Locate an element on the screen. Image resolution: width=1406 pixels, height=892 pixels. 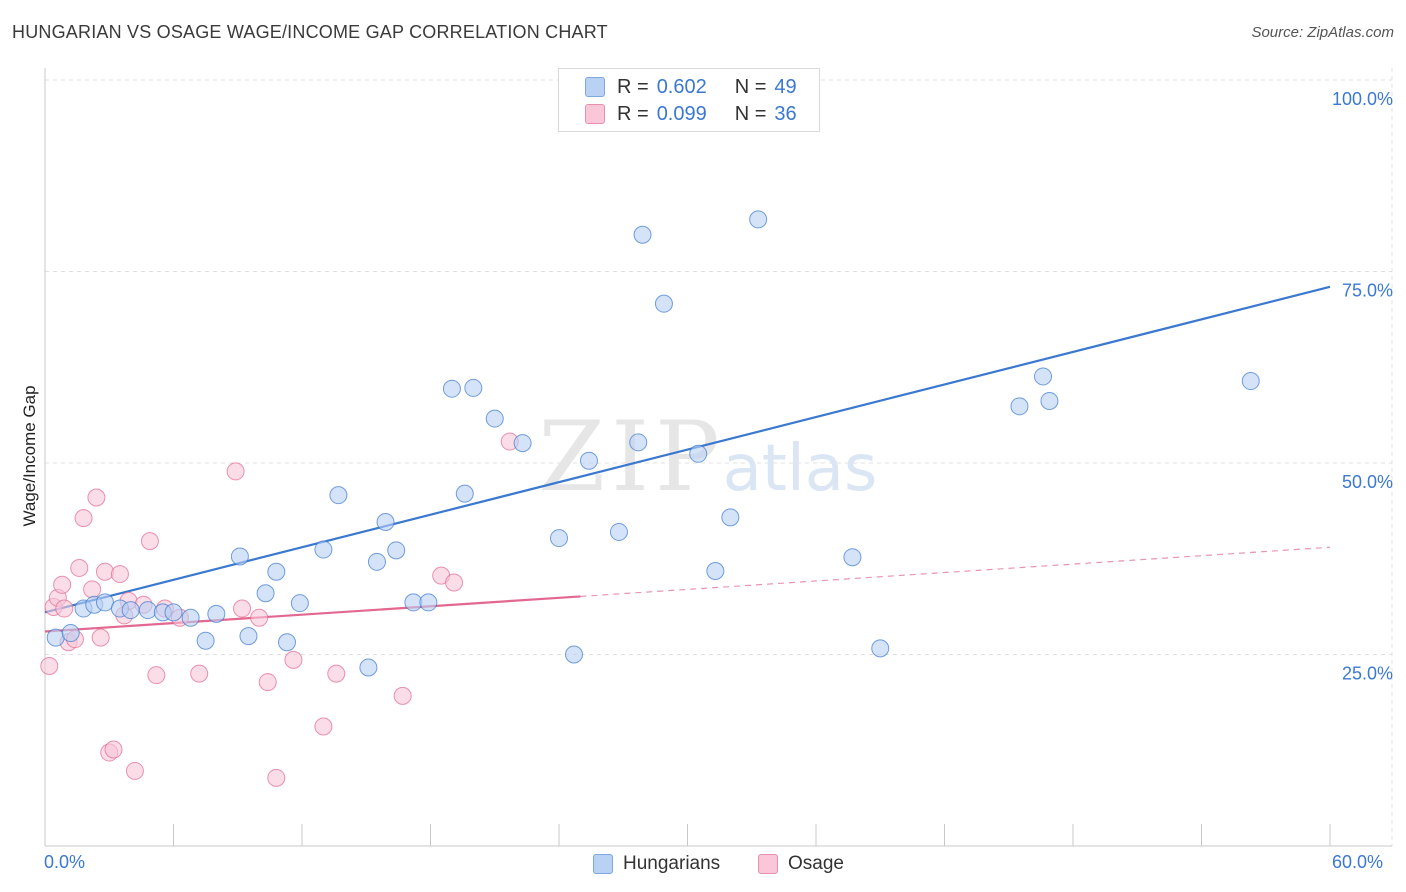
stats-row-hungarians: R = 0.602 N = 49 is located at coordinates (691, 87).